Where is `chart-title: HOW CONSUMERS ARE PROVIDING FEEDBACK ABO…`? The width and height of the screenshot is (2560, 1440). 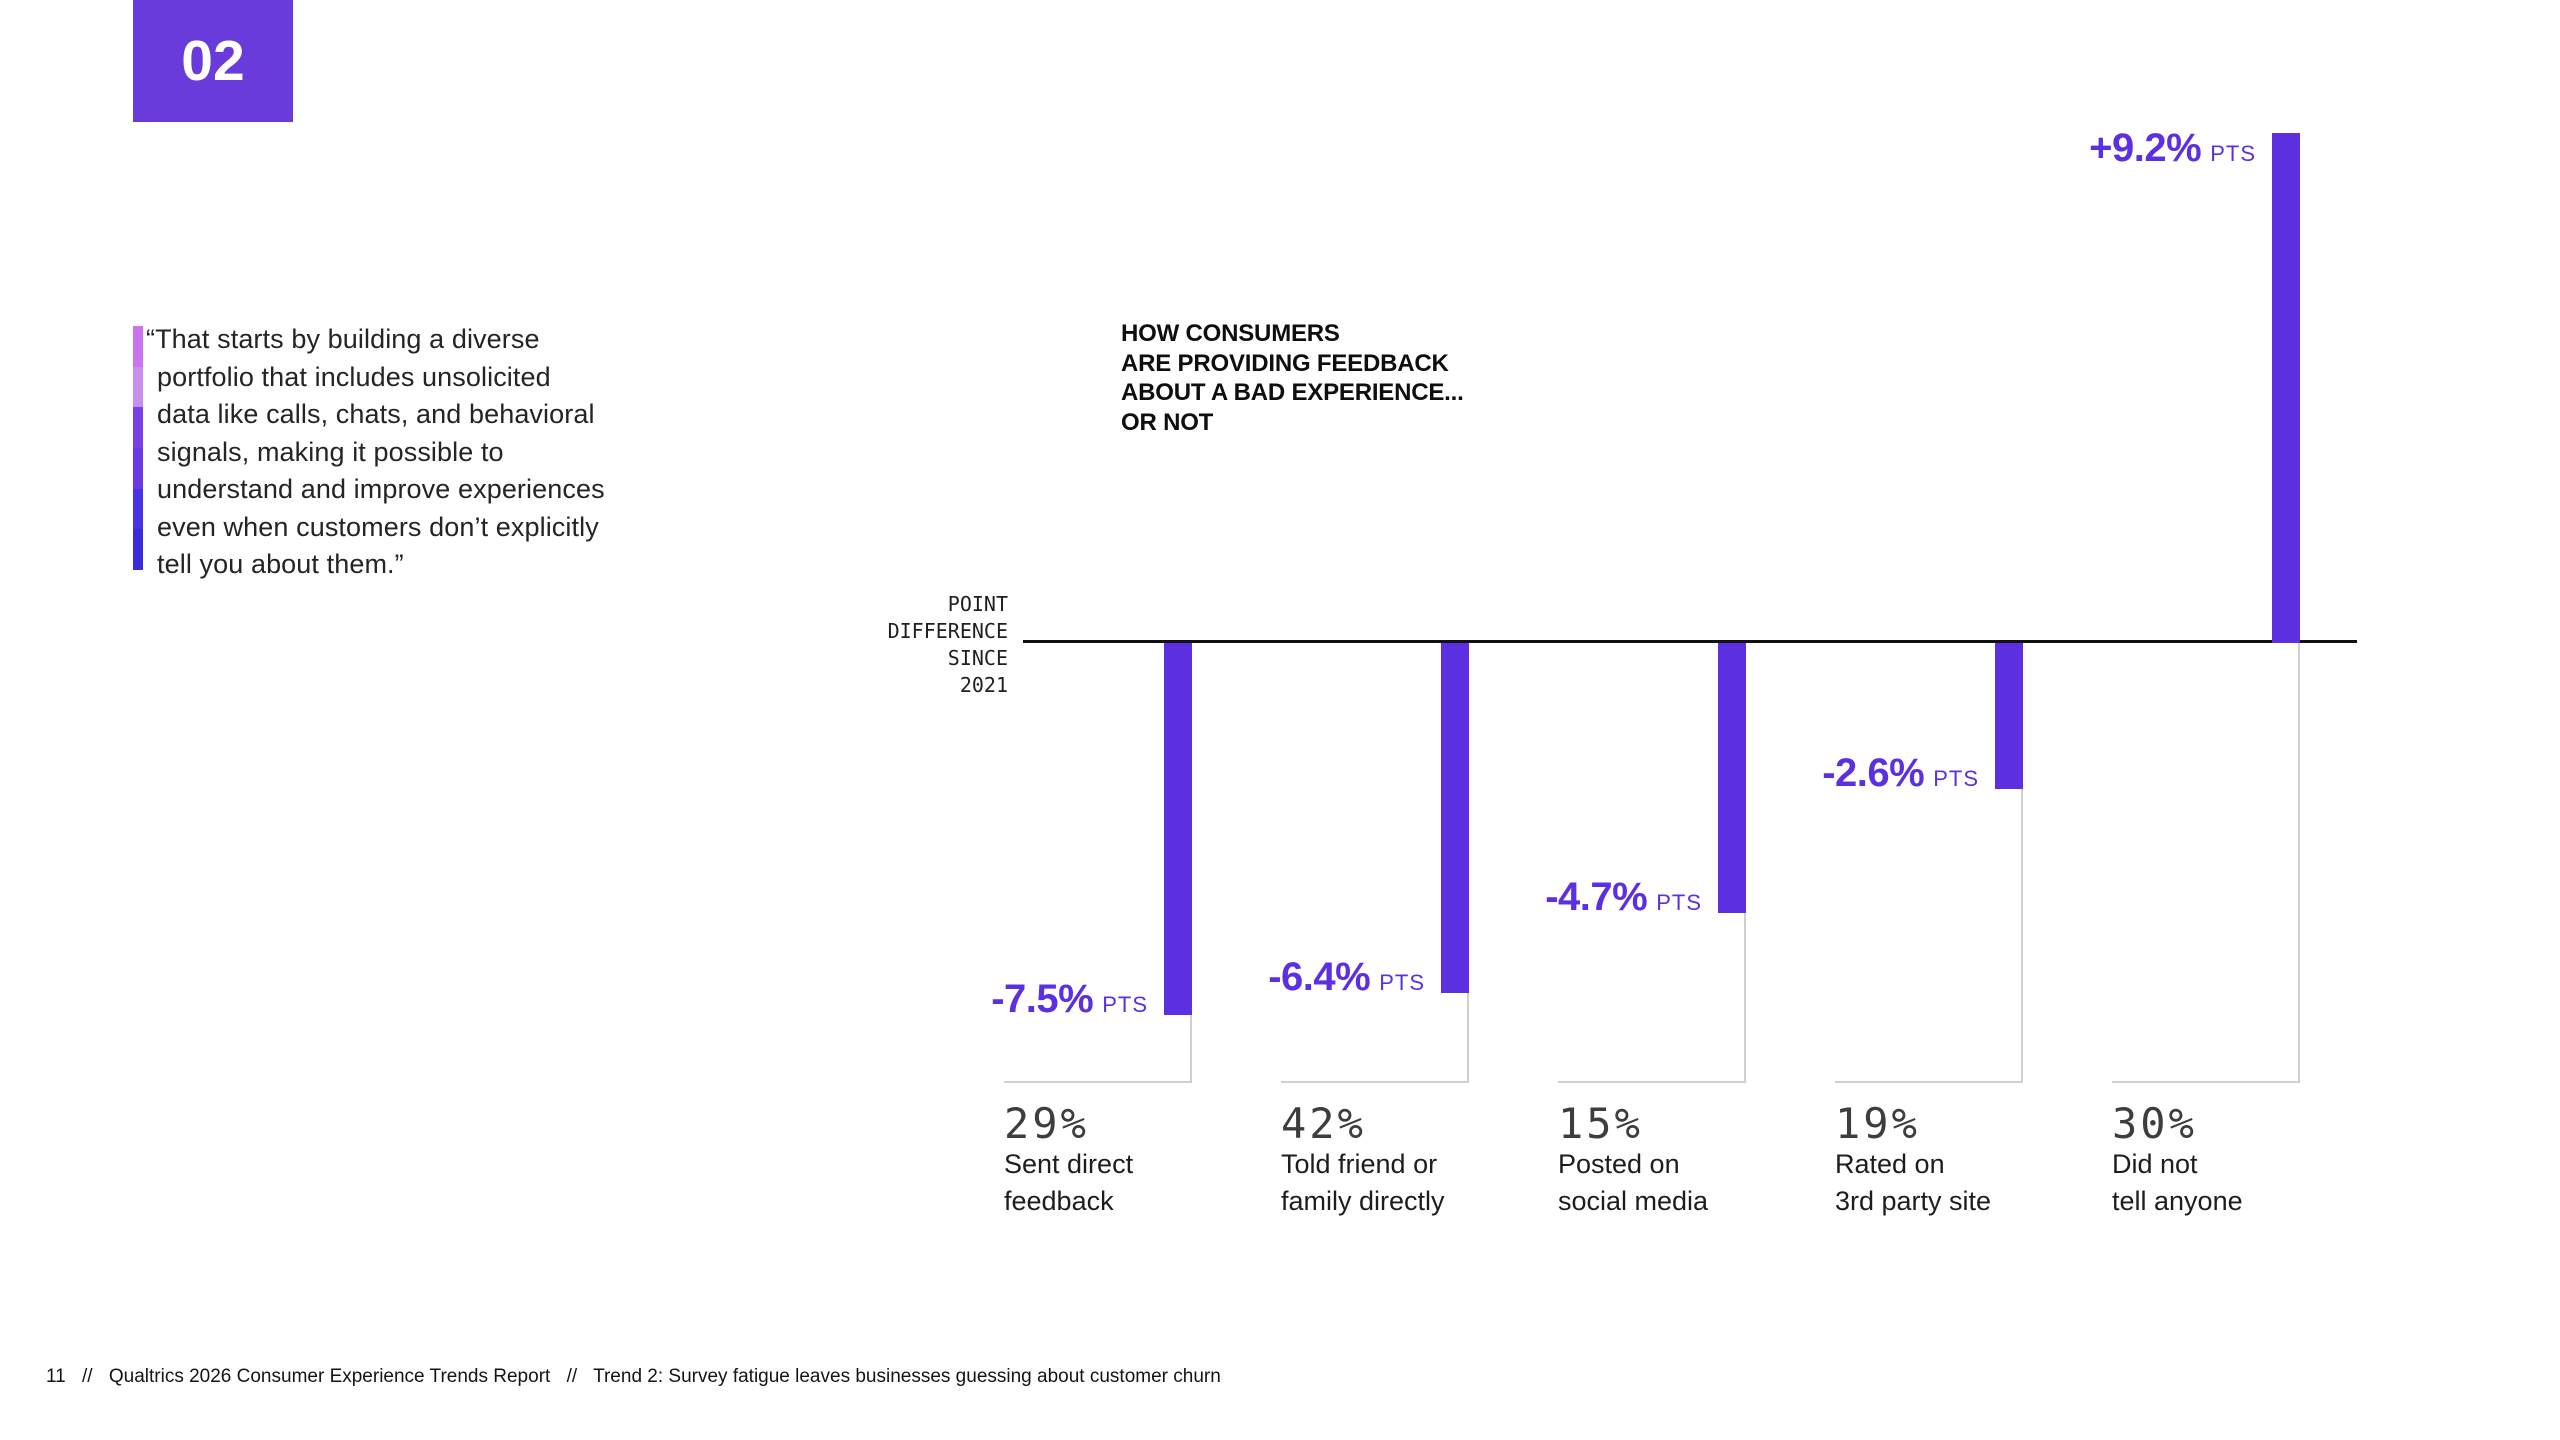 chart-title: HOW CONSUMERS ARE PROVIDING FEEDBACK ABO… is located at coordinates (1292, 378).